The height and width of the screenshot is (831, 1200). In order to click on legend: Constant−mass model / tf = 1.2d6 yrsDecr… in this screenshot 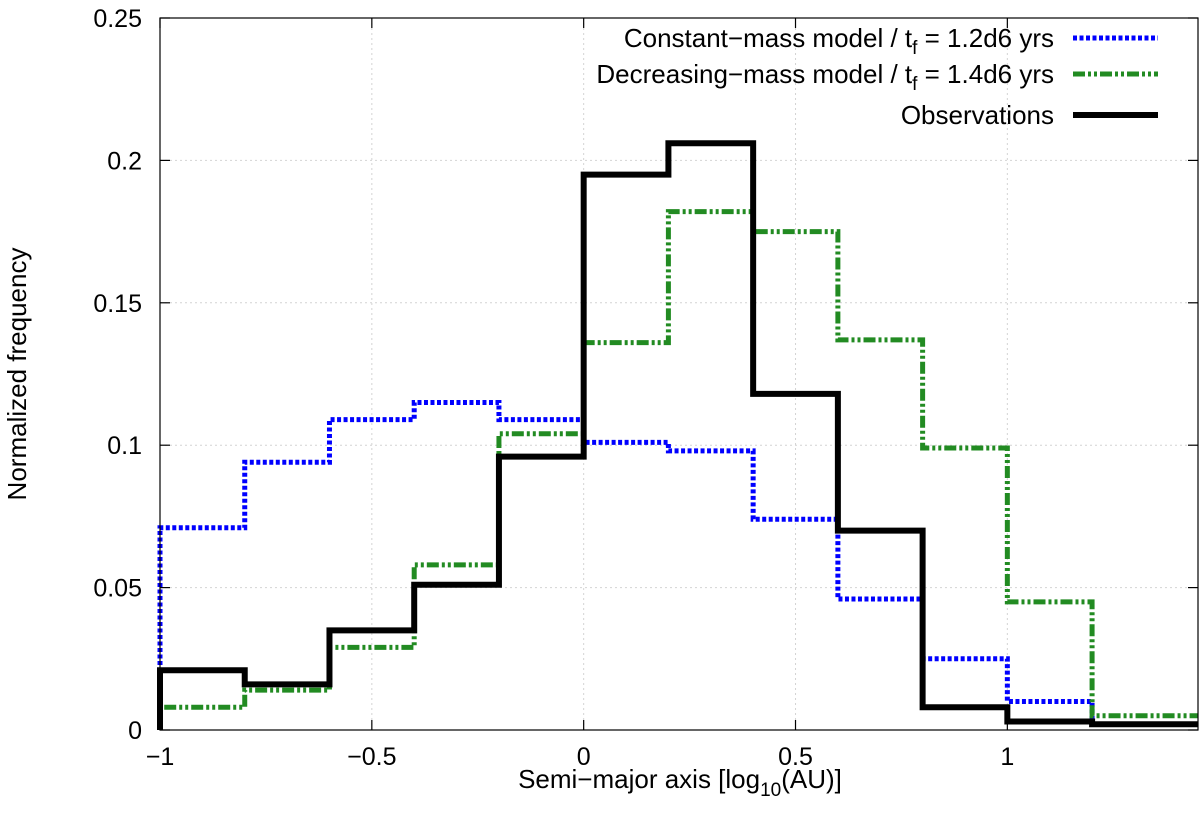, I will do `click(877, 76)`.